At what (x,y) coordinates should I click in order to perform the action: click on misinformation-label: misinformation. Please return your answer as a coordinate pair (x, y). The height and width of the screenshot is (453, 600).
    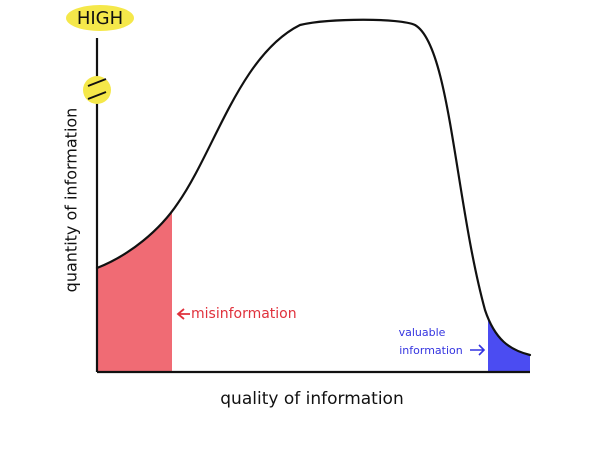
    Looking at the image, I should click on (244, 314).